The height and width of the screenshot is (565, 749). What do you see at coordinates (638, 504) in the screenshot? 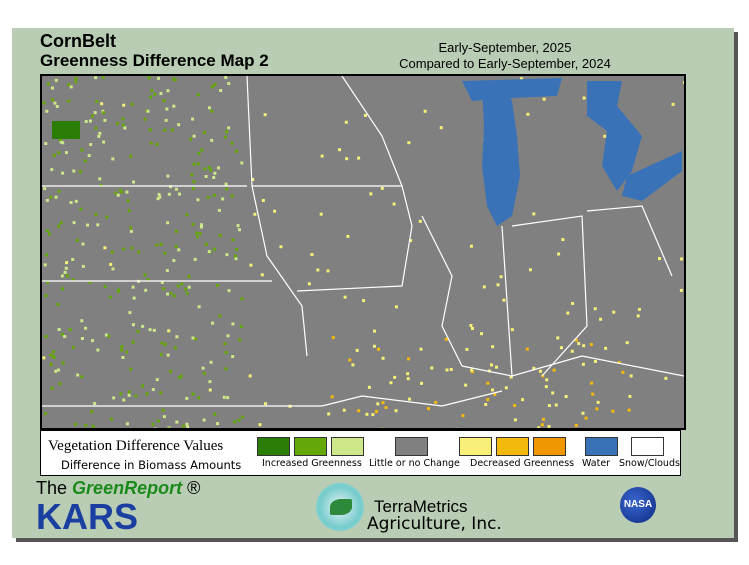
I see `nasa-text: NASA` at bounding box center [638, 504].